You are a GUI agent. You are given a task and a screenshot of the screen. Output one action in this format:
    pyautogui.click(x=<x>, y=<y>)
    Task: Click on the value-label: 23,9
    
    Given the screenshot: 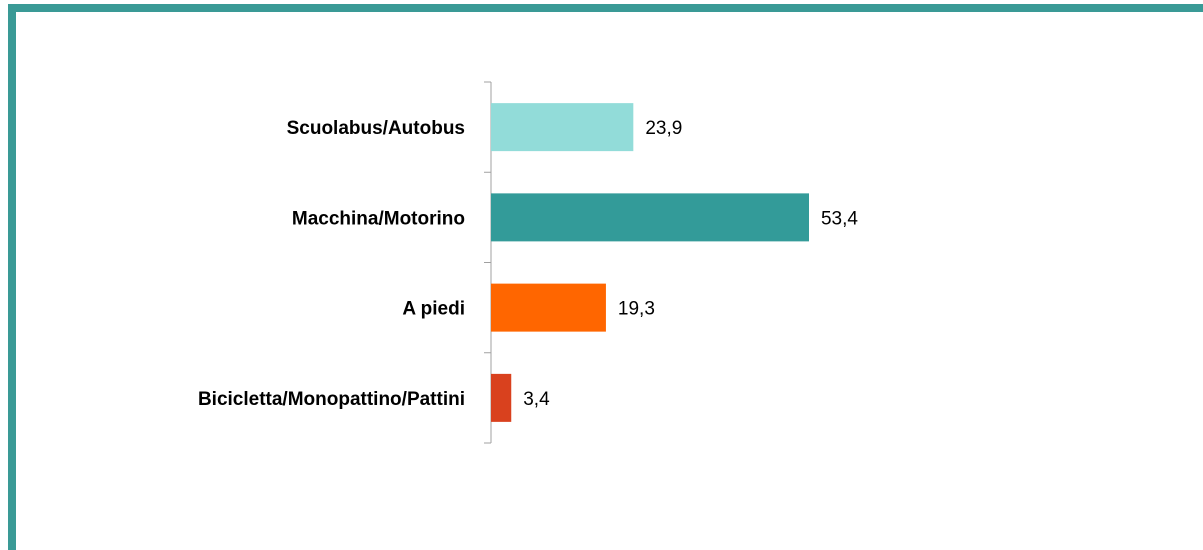 What is the action you would take?
    pyautogui.click(x=663, y=128)
    